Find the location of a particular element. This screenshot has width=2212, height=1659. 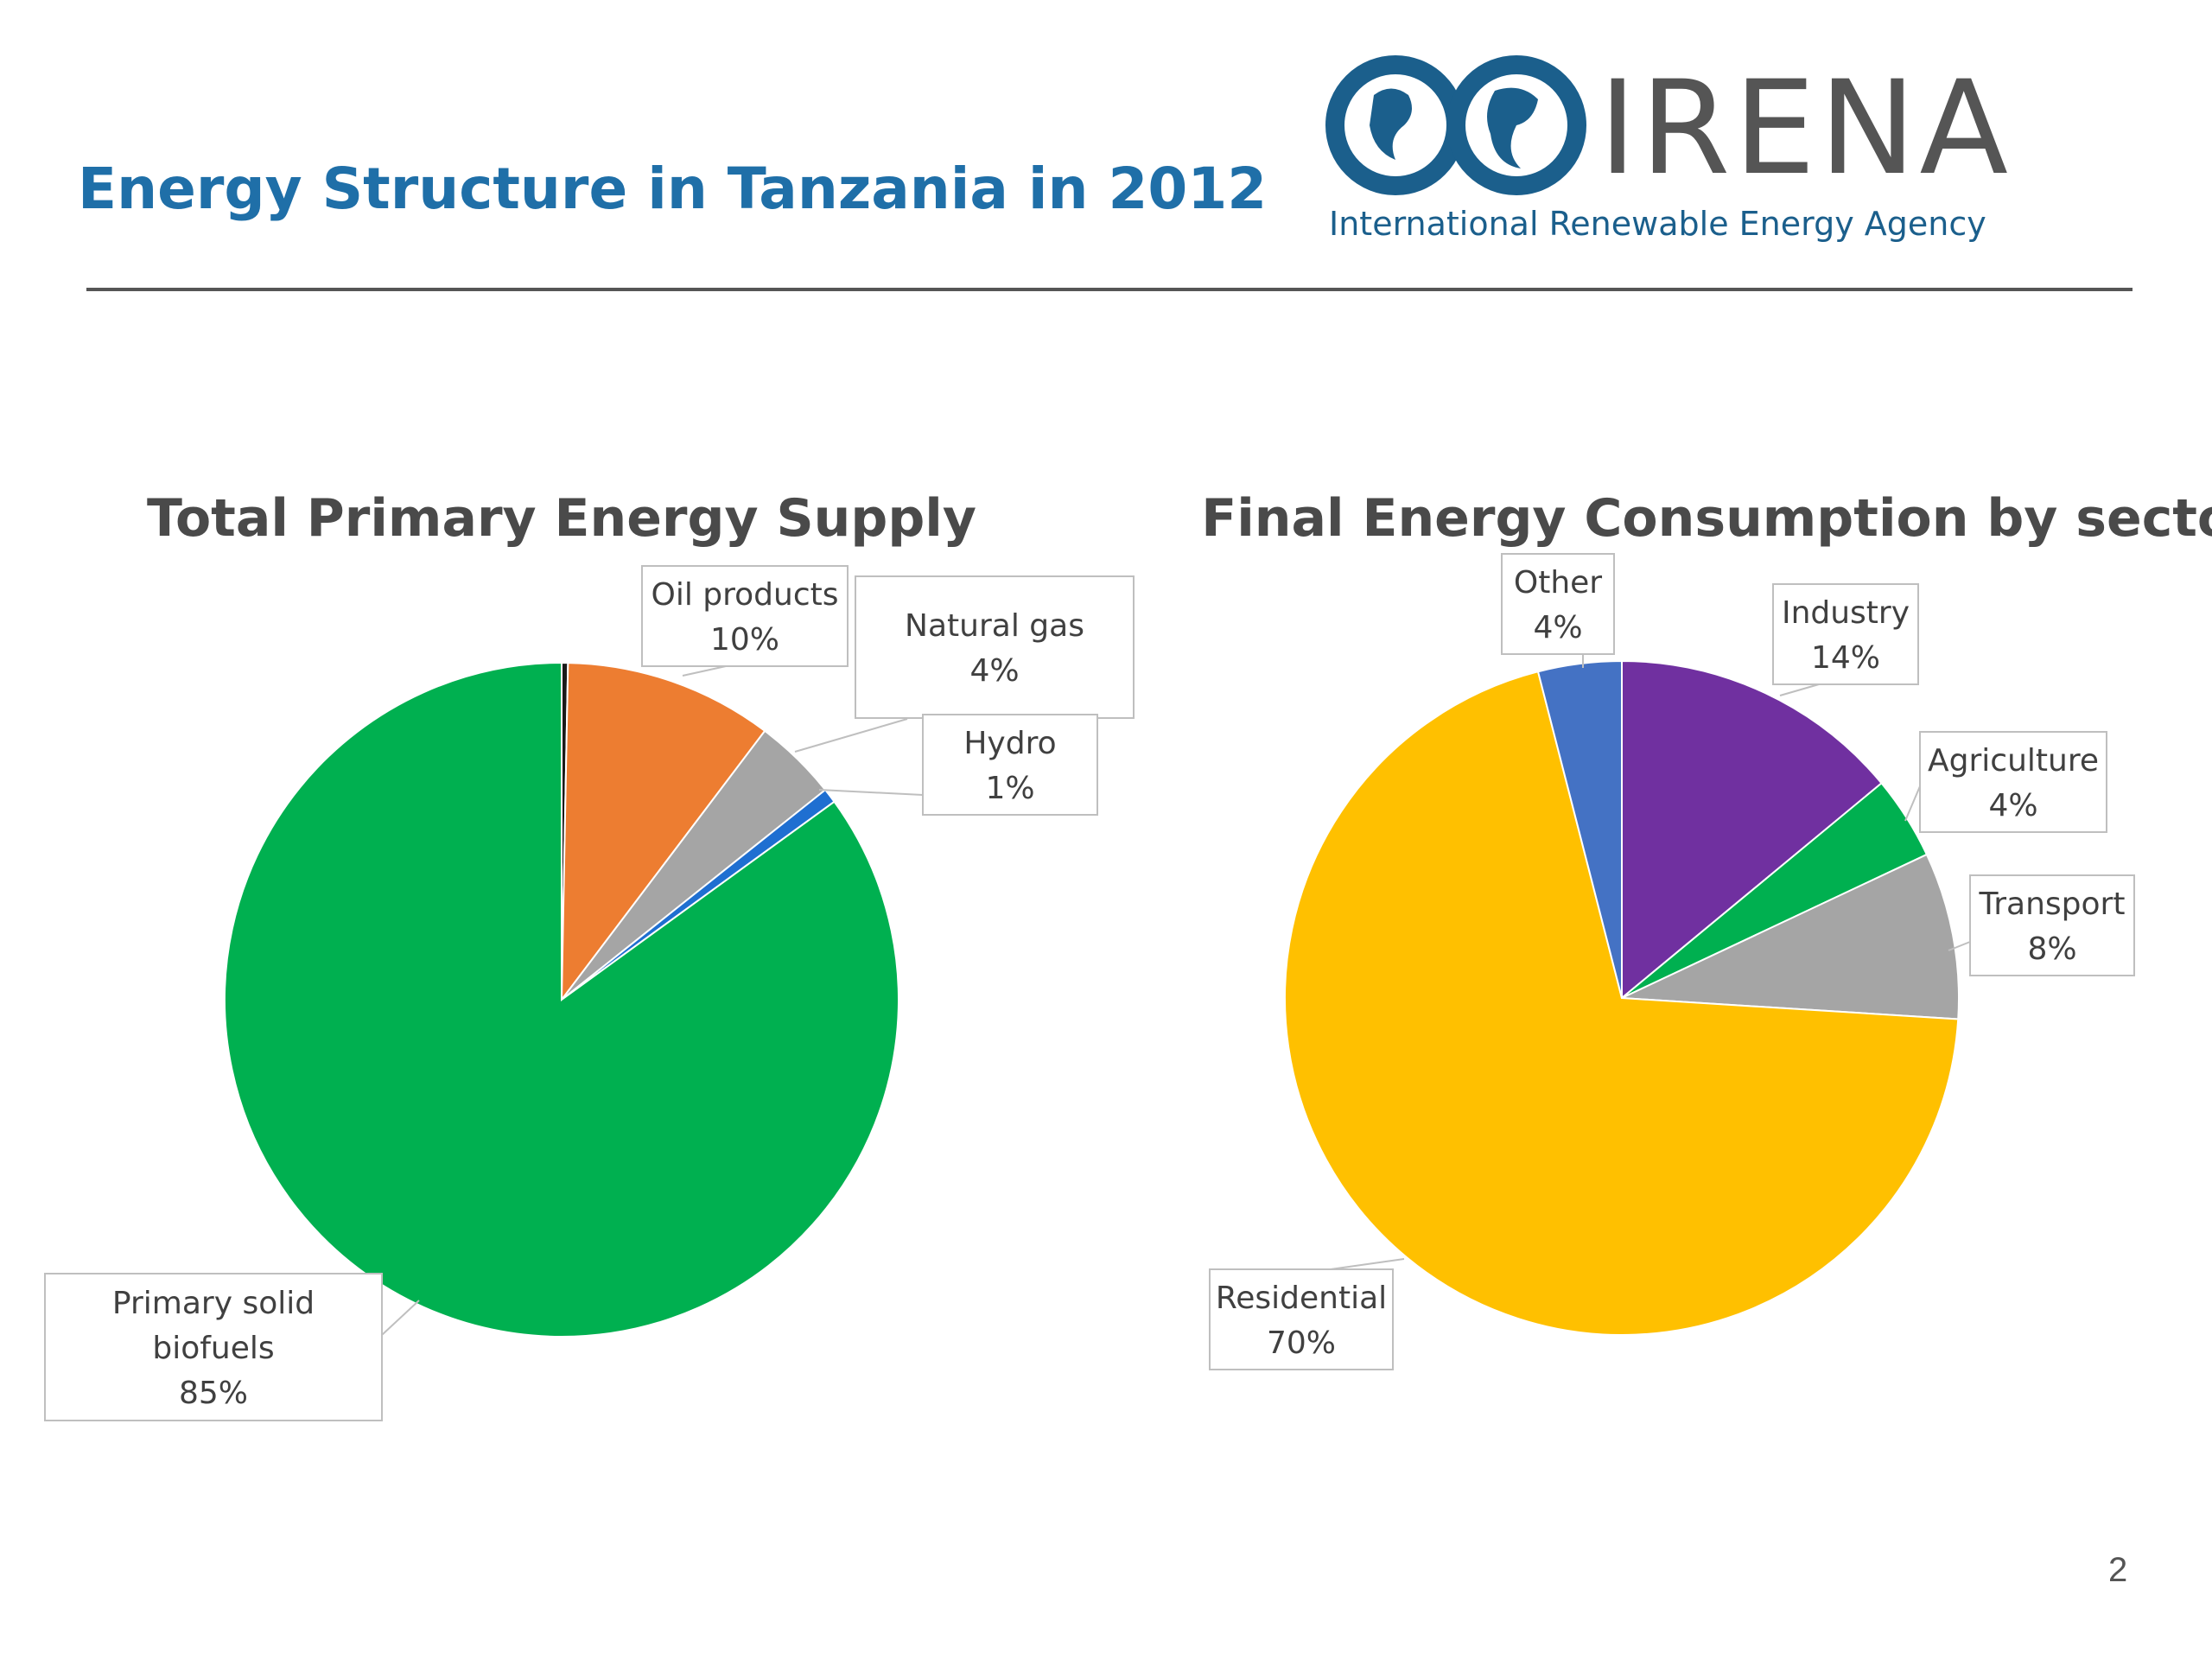

label-text-primary-solid-biofuels: 85% is located at coordinates (213, 1393).